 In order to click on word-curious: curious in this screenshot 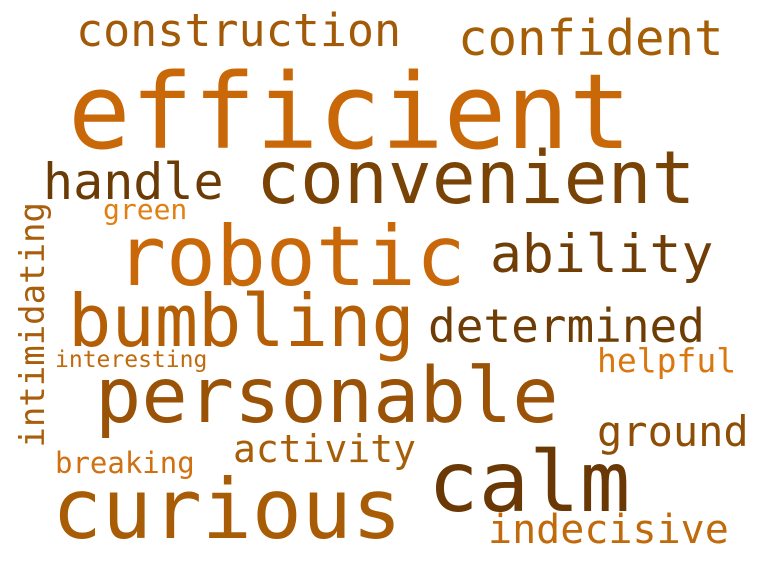, I will do `click(227, 509)`.